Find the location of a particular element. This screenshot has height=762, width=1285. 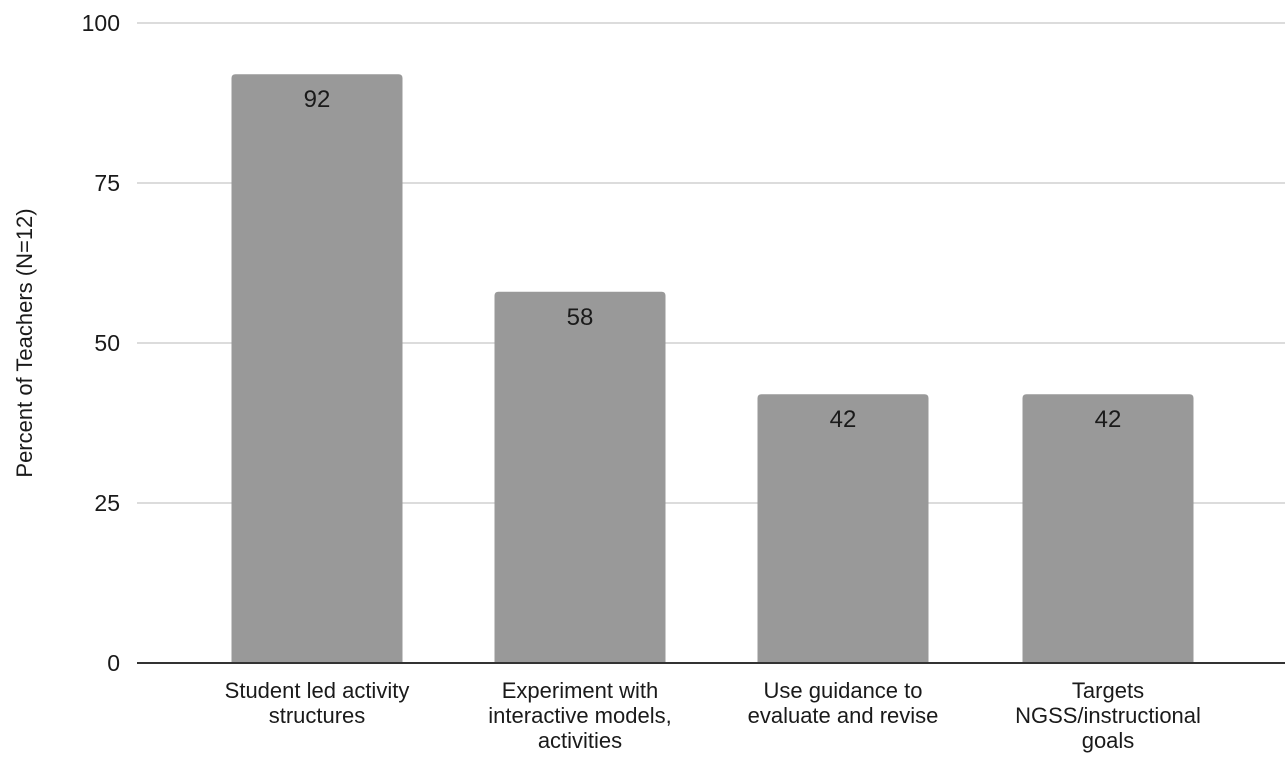

y-tick-label: 0 is located at coordinates (113, 663).